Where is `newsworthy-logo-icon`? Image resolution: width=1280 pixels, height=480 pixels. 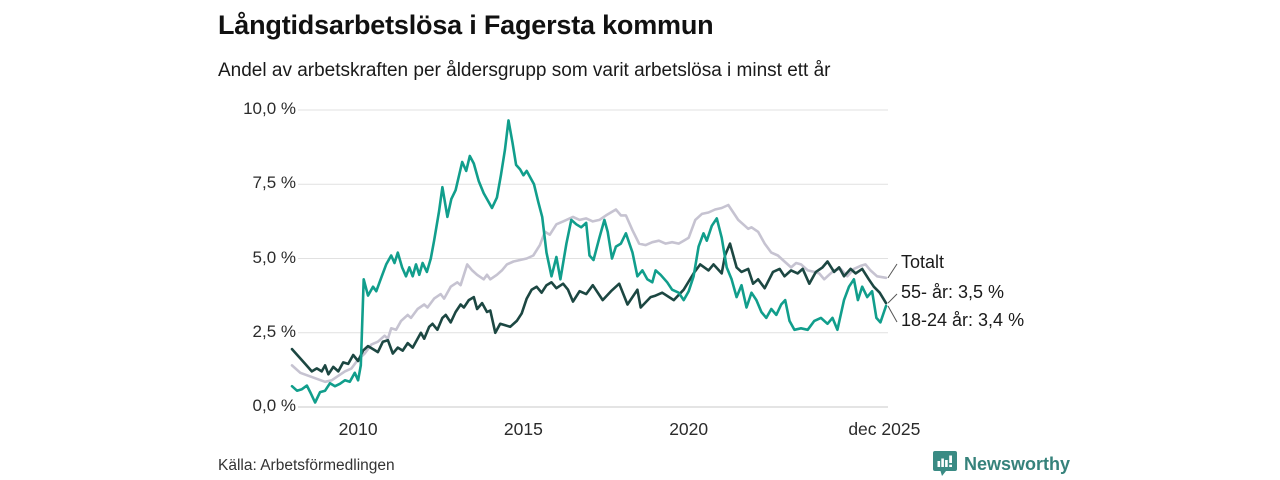 newsworthy-logo-icon is located at coordinates (945, 463).